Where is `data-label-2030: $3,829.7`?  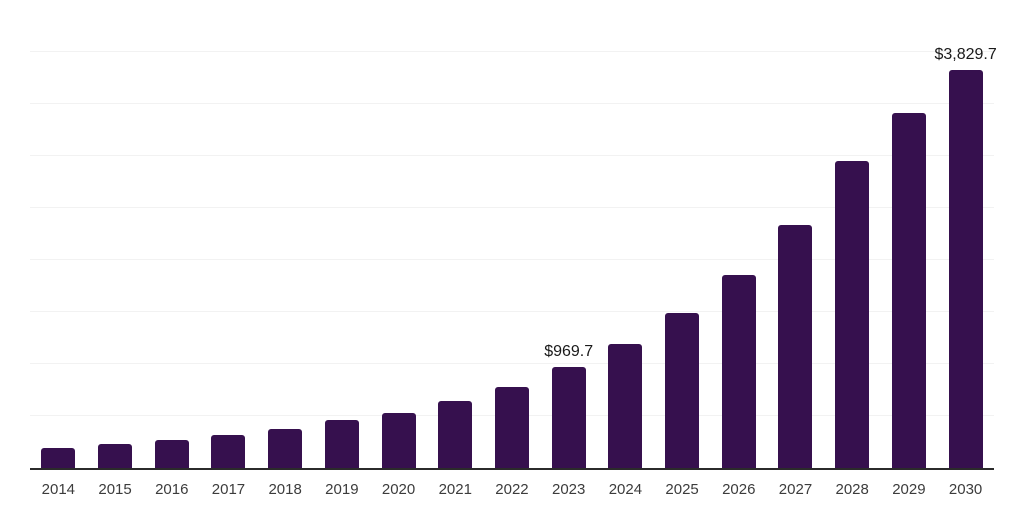
data-label-2030: $3,829.7 is located at coordinates (965, 54).